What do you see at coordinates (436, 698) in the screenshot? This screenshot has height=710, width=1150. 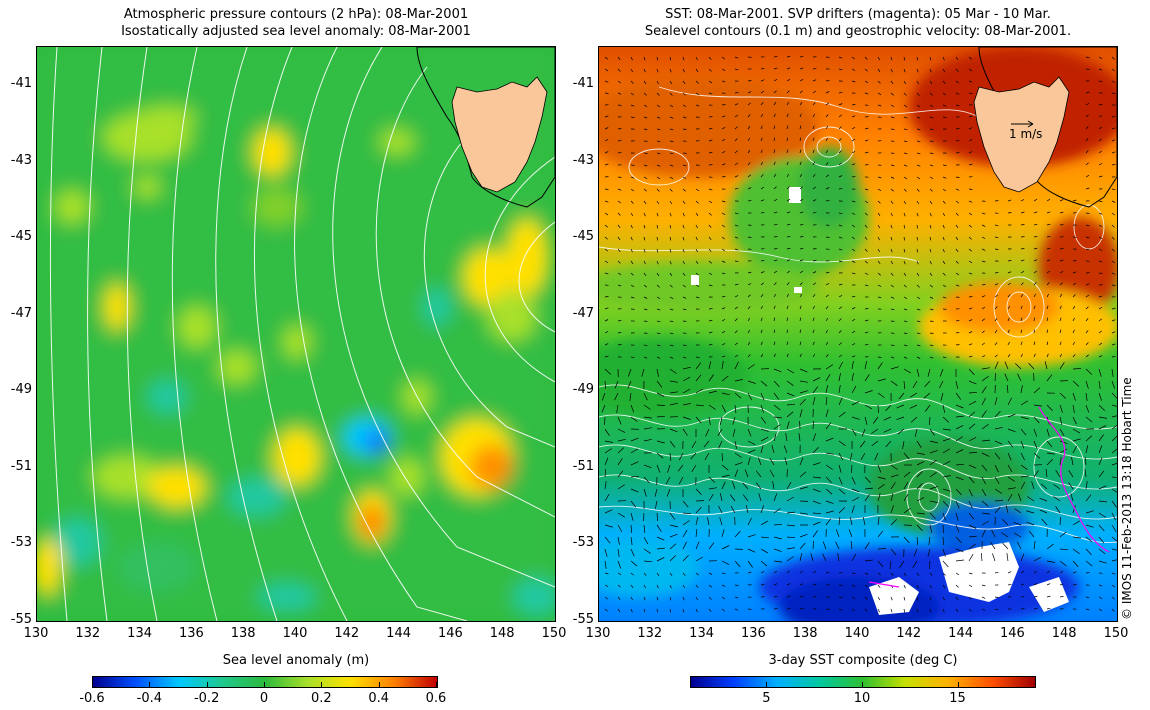 I see `left-colorbar-tick-label: 0.6` at bounding box center [436, 698].